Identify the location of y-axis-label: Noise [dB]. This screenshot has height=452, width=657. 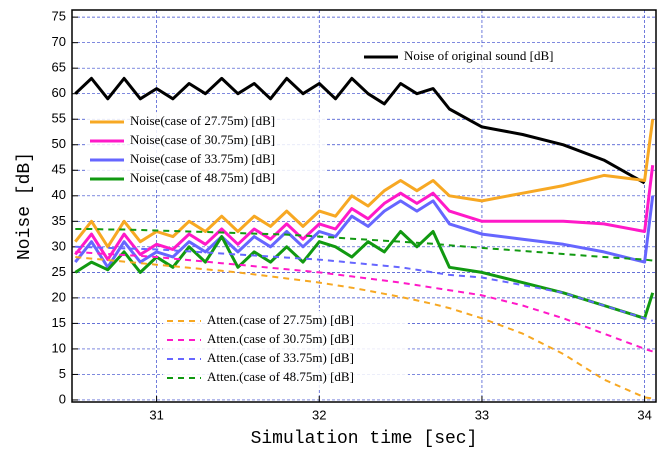
(25, 206).